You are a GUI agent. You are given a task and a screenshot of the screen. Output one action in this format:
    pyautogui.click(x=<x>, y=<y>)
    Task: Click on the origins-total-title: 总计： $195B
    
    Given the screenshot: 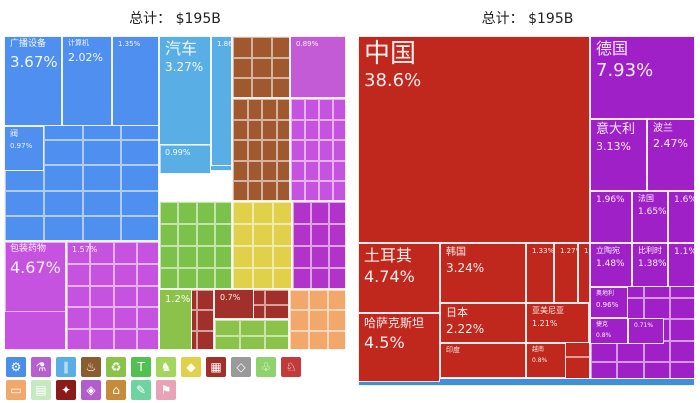 What is the action you would take?
    pyautogui.click(x=527, y=19)
    